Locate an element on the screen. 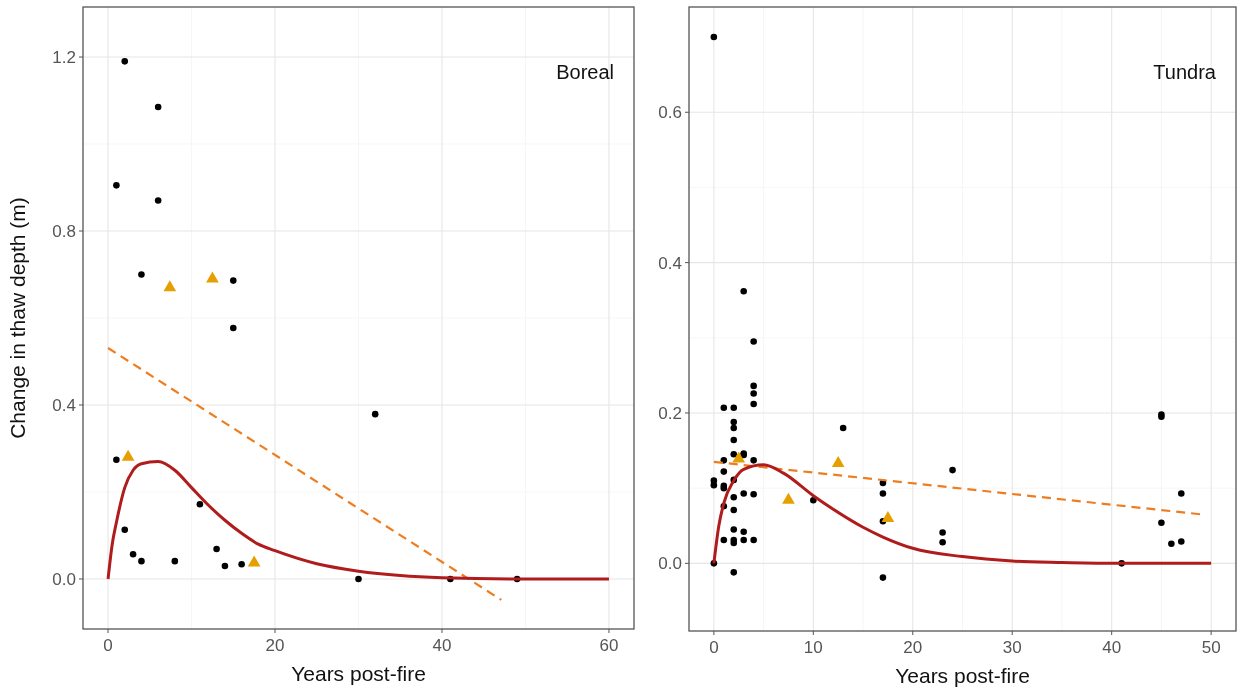  y-tick-label: 0.8 is located at coordinates (64, 231).